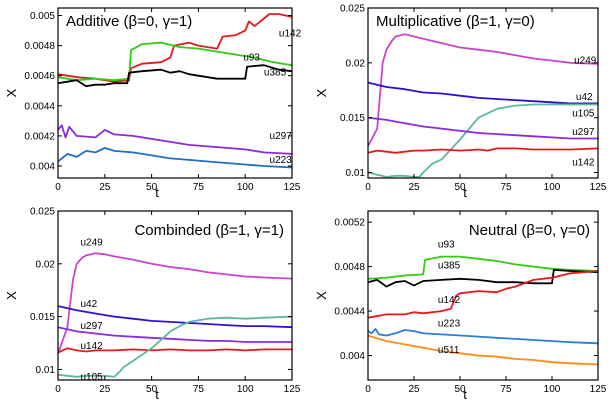 This screenshot has height=403, width=610. What do you see at coordinates (483, 350) in the screenshot?
I see `series-line-u511` at bounding box center [483, 350].